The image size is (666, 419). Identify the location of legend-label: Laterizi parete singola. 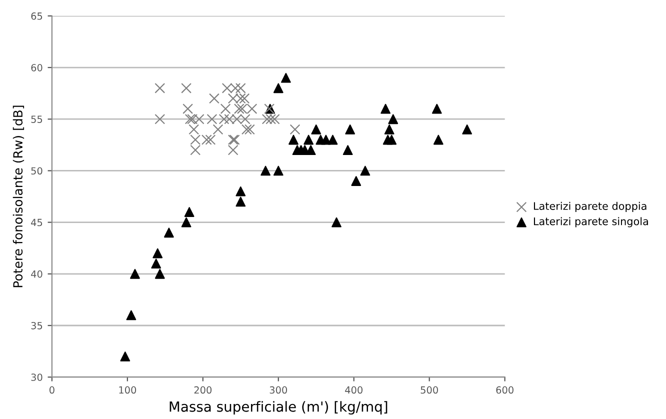
(591, 222).